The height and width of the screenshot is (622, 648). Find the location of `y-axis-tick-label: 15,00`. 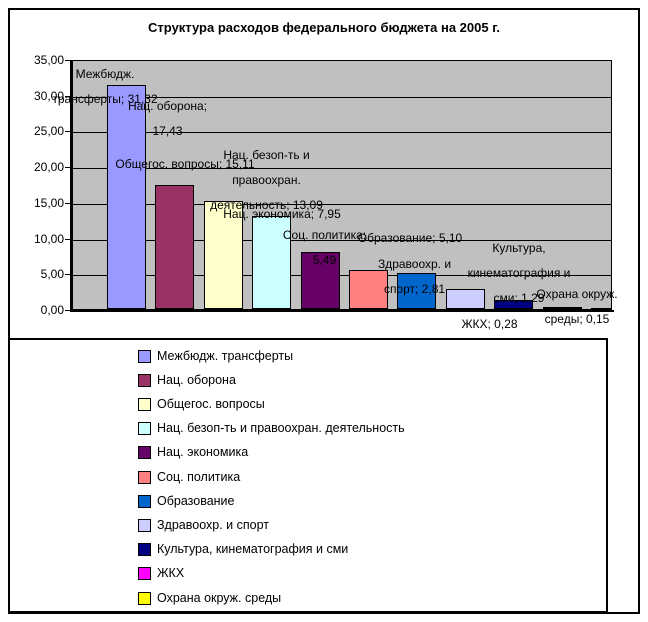

y-axis-tick-label: 15,00 is located at coordinates (48, 202).